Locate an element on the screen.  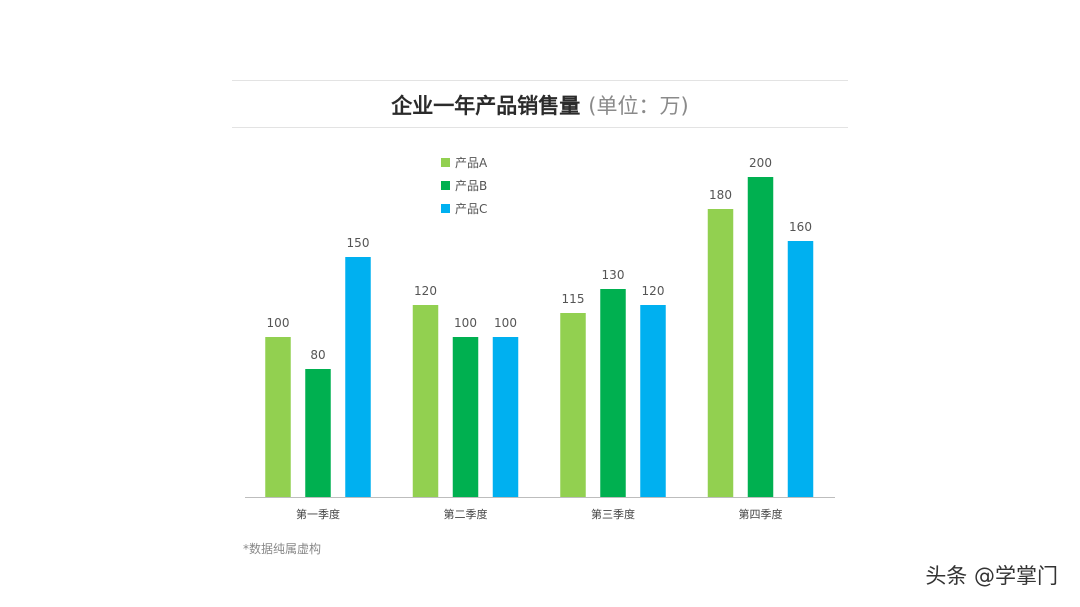
legend-swatch-a is located at coordinates (445, 162).